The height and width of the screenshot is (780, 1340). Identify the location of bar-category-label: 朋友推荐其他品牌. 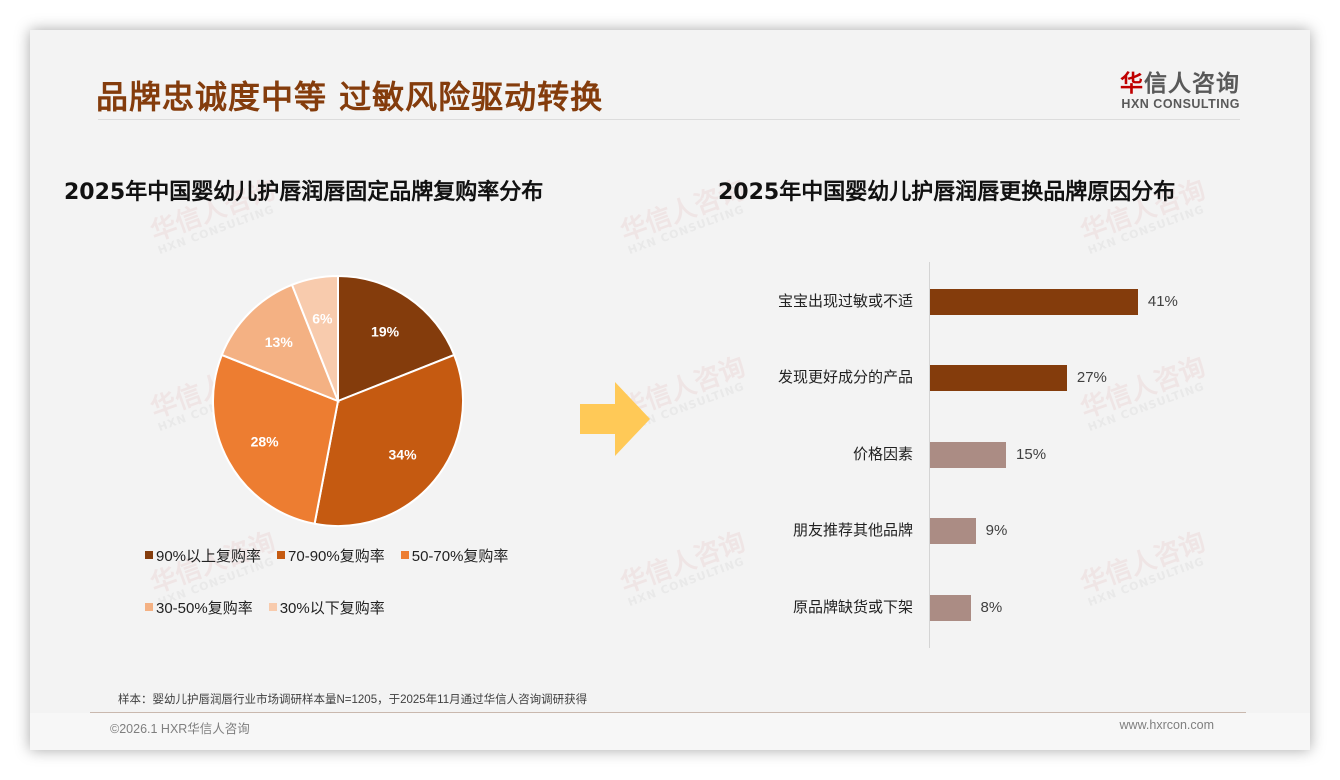
(852, 530).